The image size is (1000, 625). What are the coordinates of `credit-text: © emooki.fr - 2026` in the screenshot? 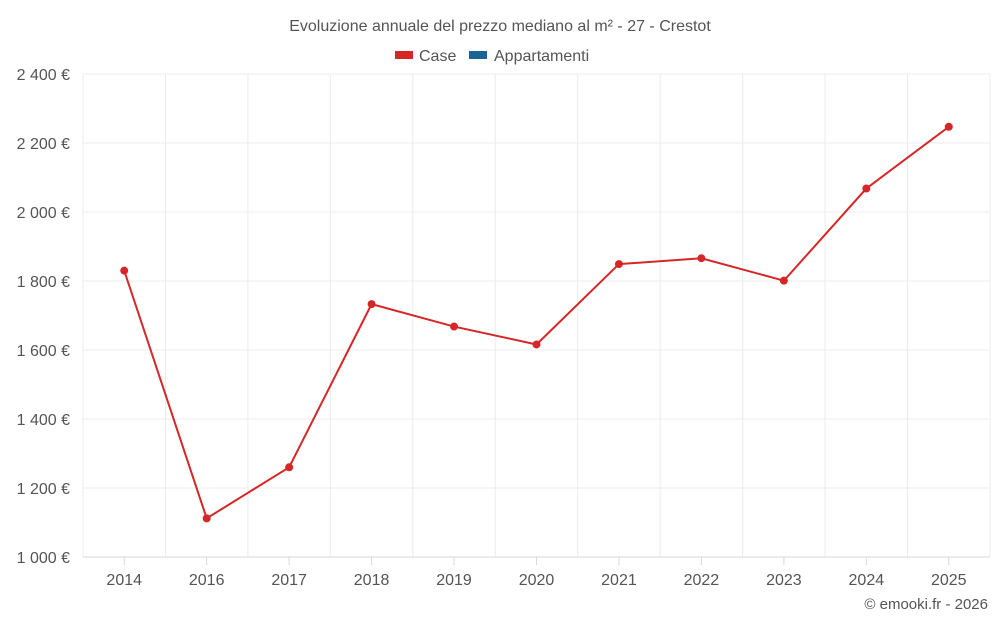 It's located at (926, 604).